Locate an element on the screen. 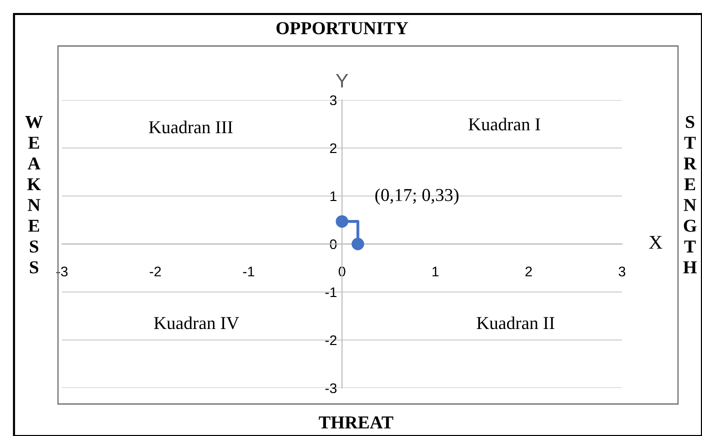 The image size is (702, 436). annotation: (0,17; 0,33) is located at coordinates (416, 196).